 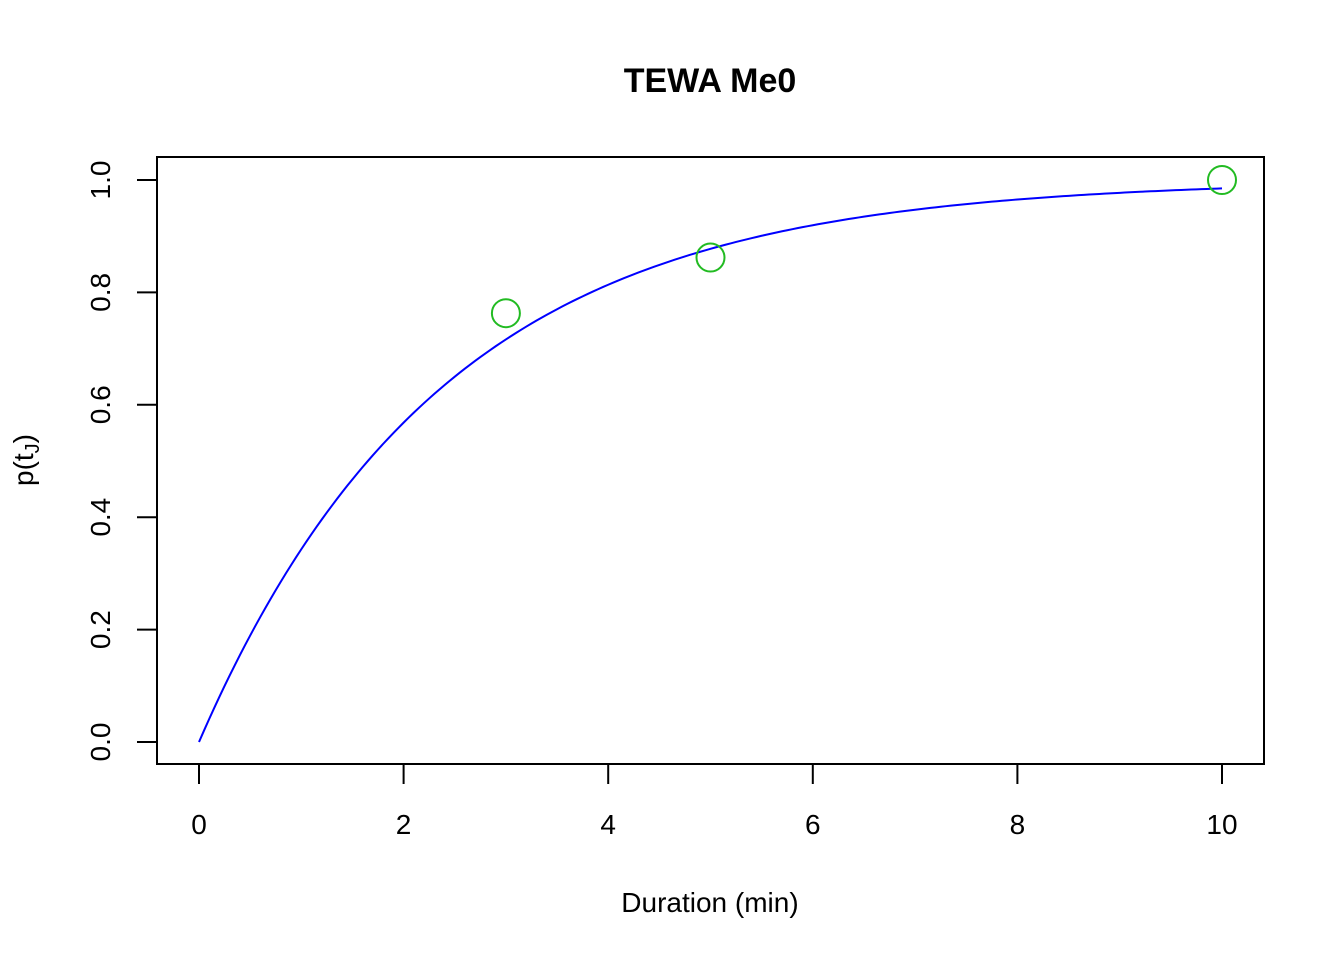 I want to click on x-tick-label: 8, so click(x=1018, y=824).